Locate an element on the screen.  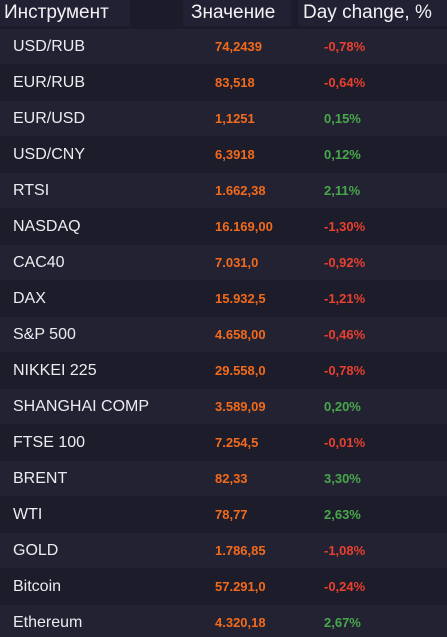
instrument-name: EUR/USD is located at coordinates (49, 118).